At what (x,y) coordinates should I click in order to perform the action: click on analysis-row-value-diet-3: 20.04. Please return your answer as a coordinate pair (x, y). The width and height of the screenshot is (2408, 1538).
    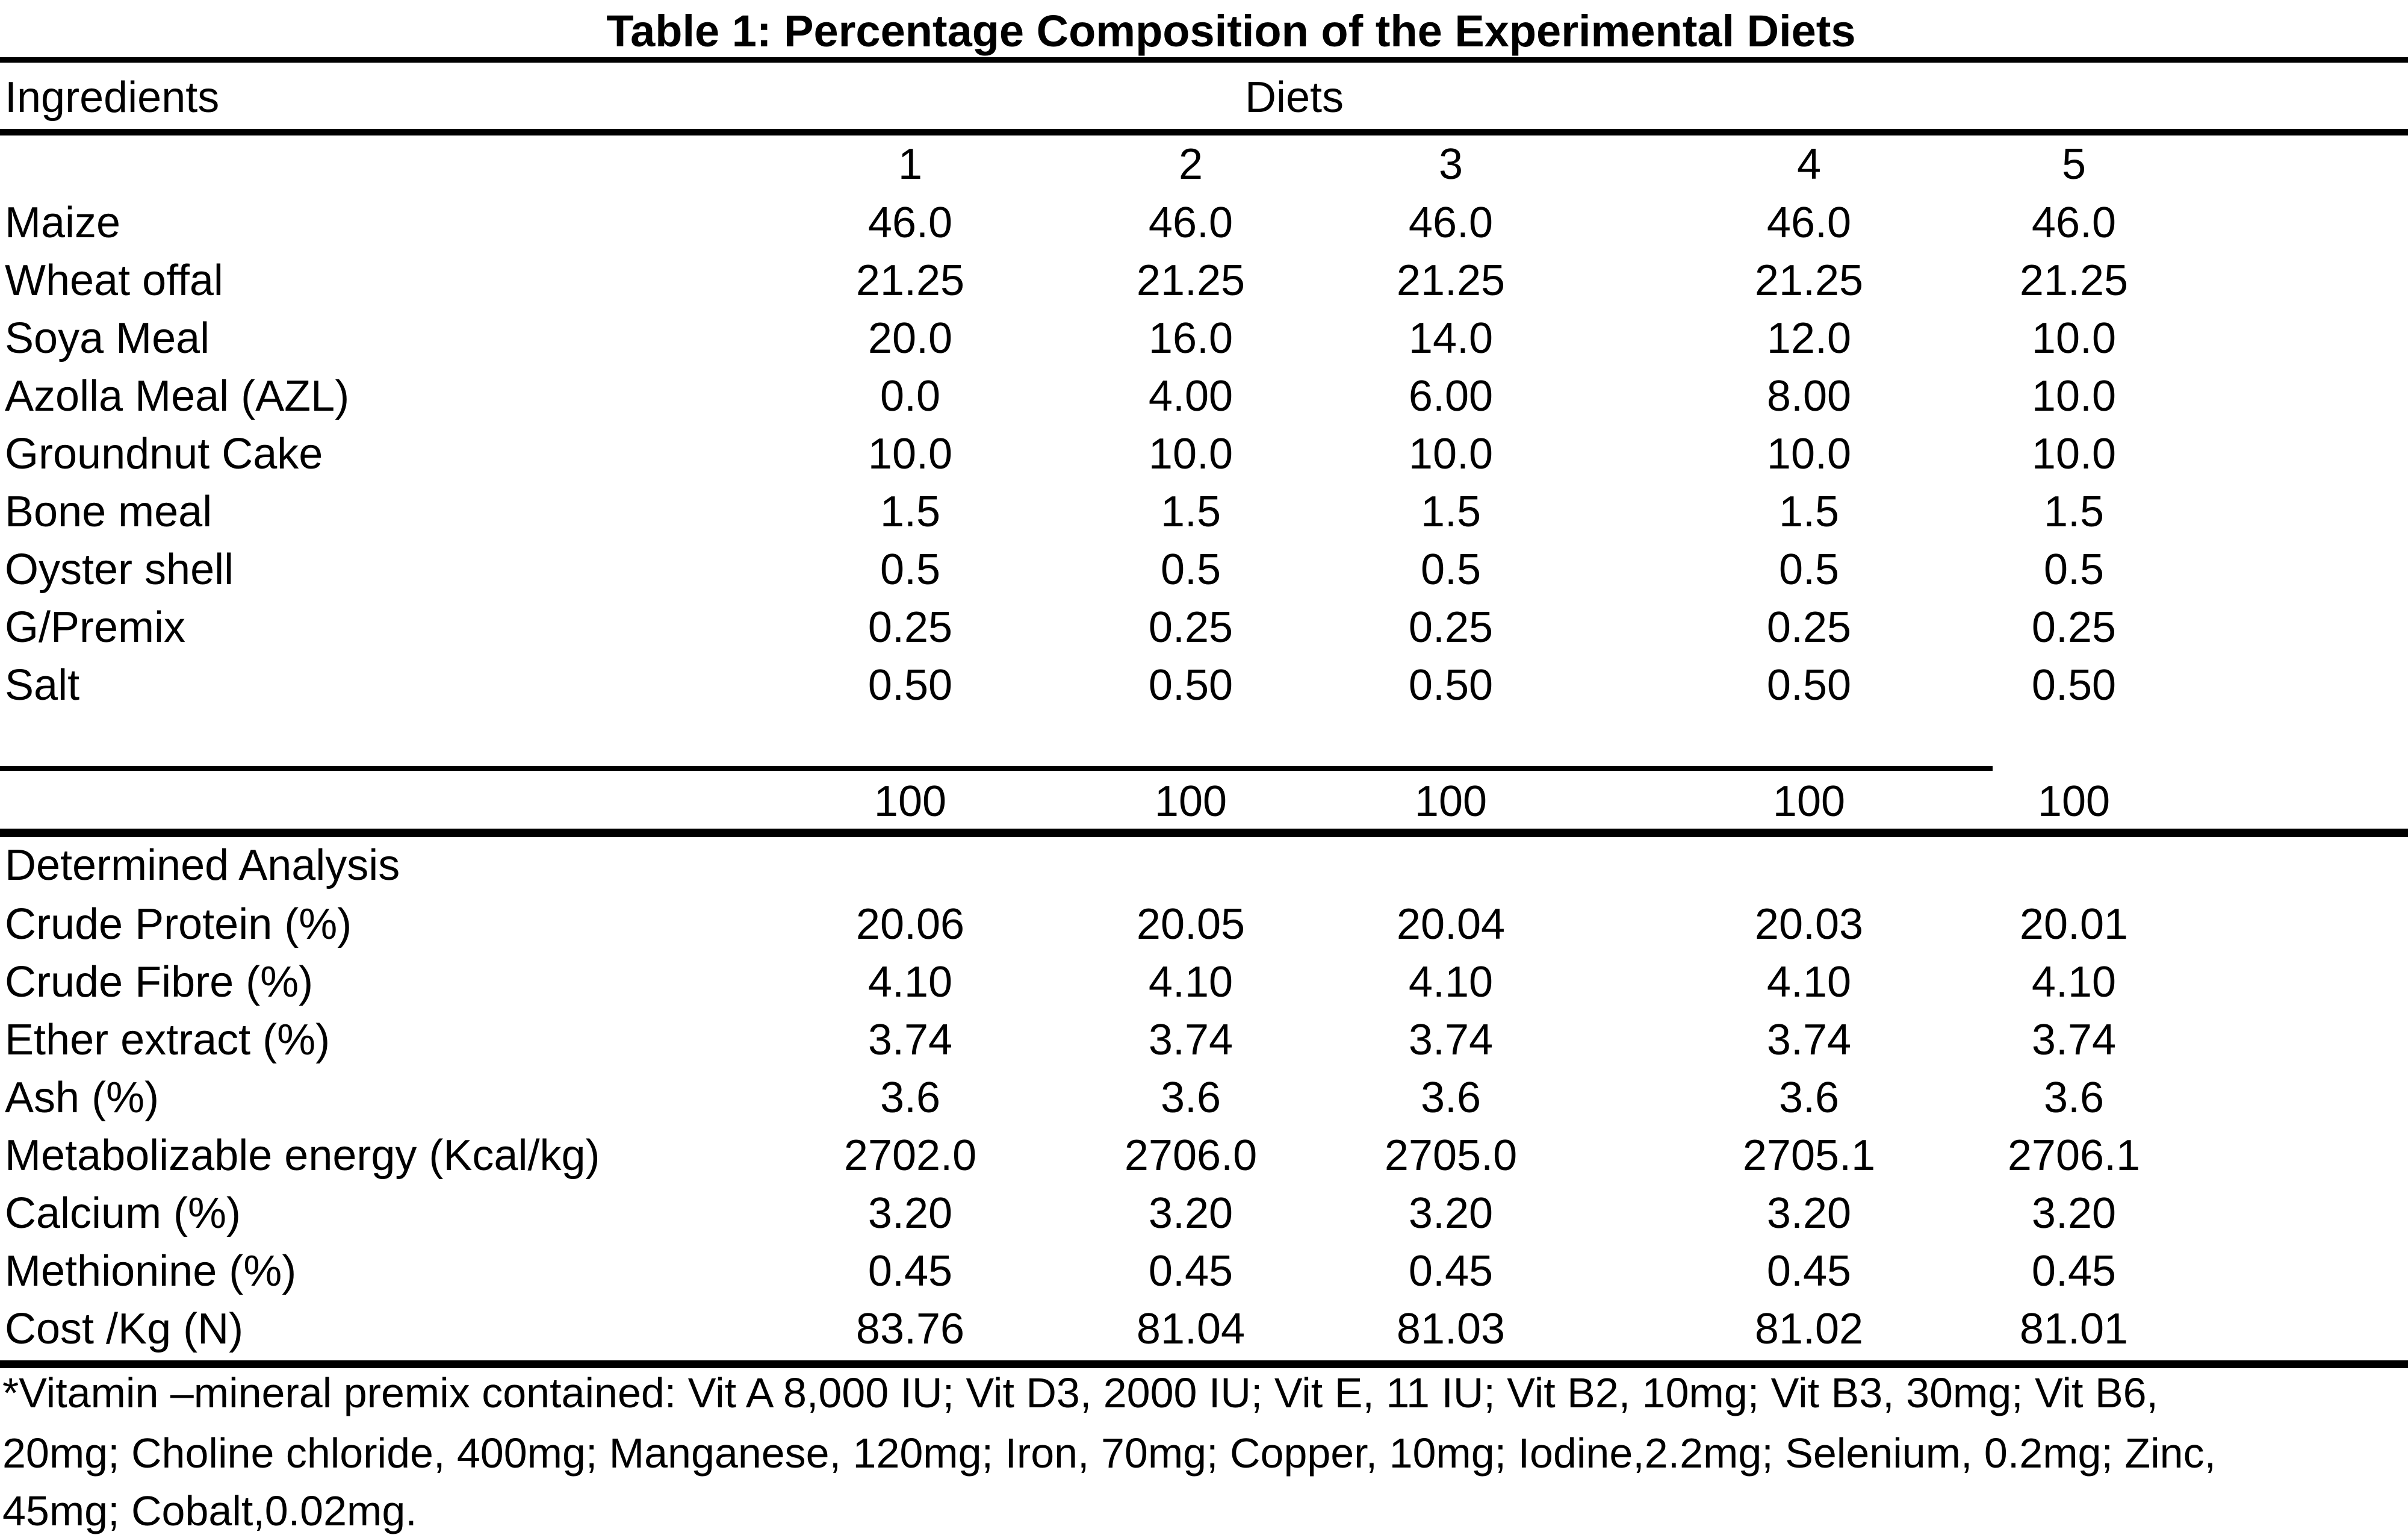
    Looking at the image, I should click on (1451, 924).